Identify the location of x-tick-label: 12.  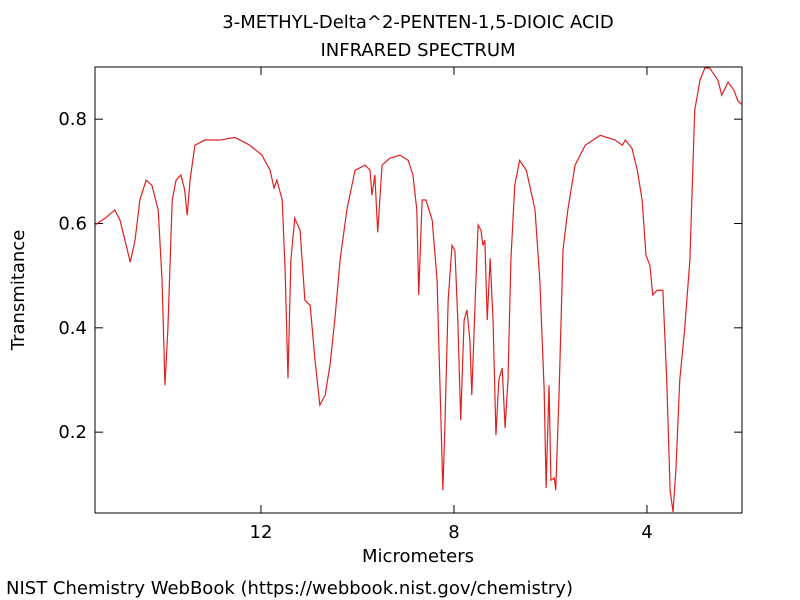
(261, 532).